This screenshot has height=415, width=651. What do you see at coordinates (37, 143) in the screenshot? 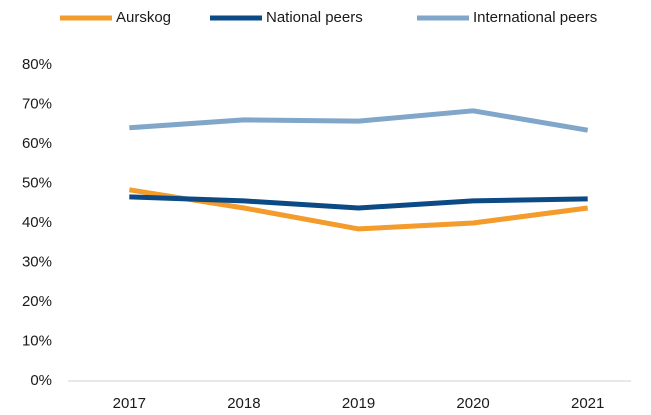
I see `y-tick-label: 60%` at bounding box center [37, 143].